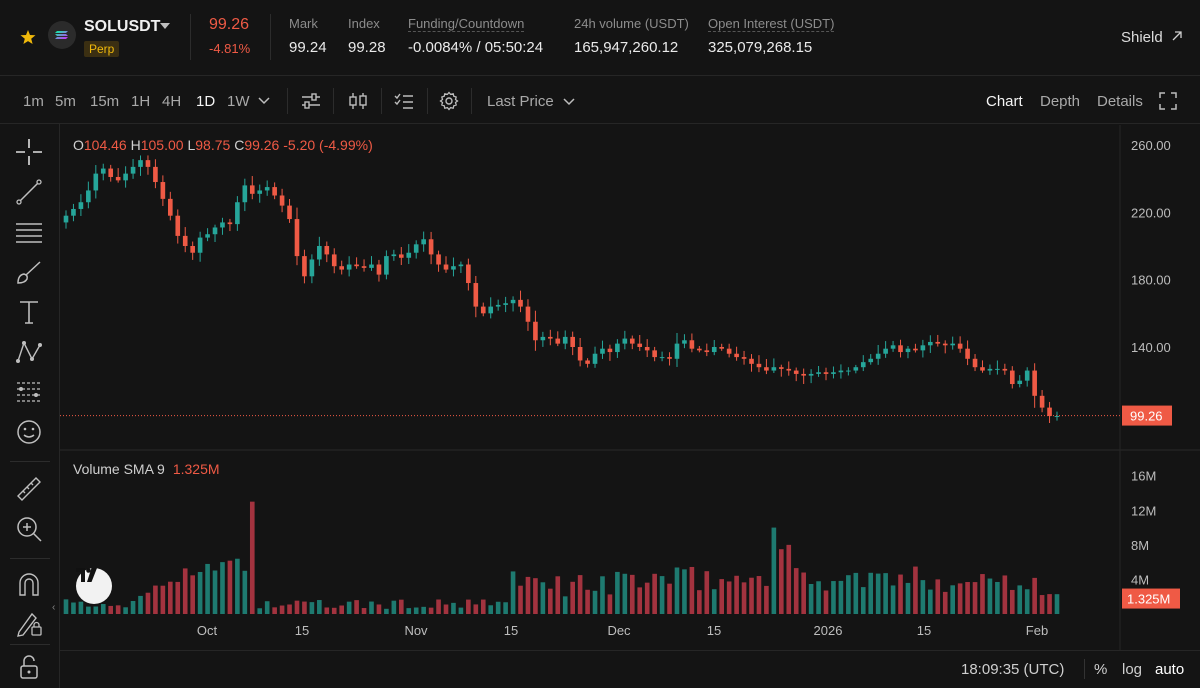 The width and height of the screenshot is (1200, 688). I want to click on lock-icon, so click(29, 667).